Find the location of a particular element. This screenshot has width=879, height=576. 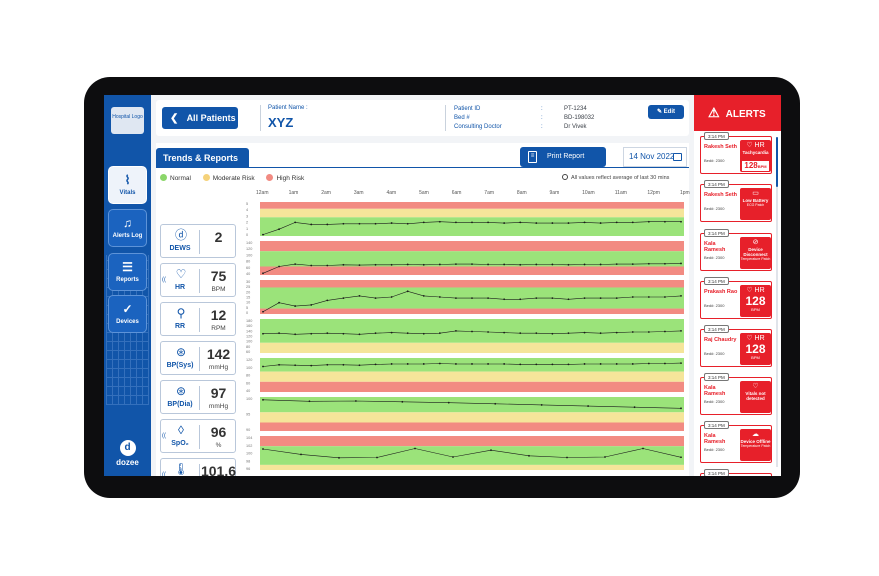

nav-reports: ☰ Reports is located at coordinates (127, 272).